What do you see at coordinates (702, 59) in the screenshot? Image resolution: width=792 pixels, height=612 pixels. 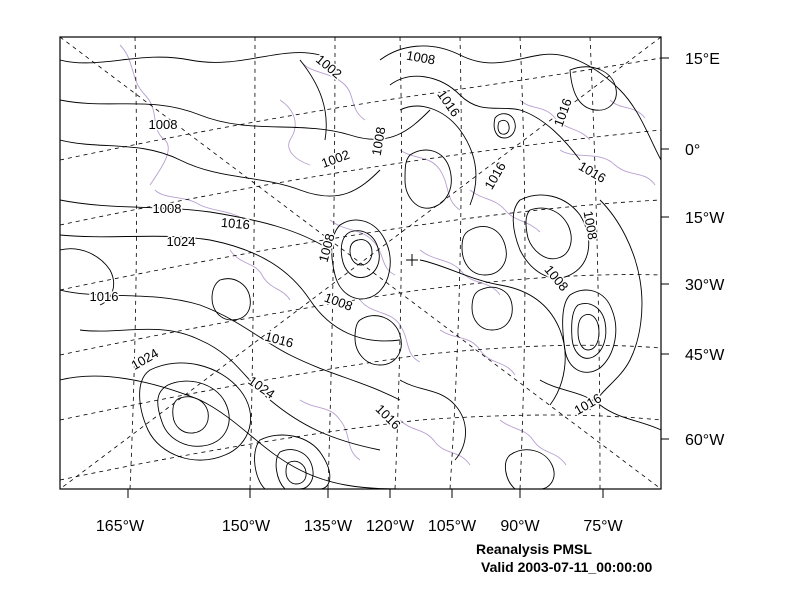 I see `lat-label: 15°E` at bounding box center [702, 59].